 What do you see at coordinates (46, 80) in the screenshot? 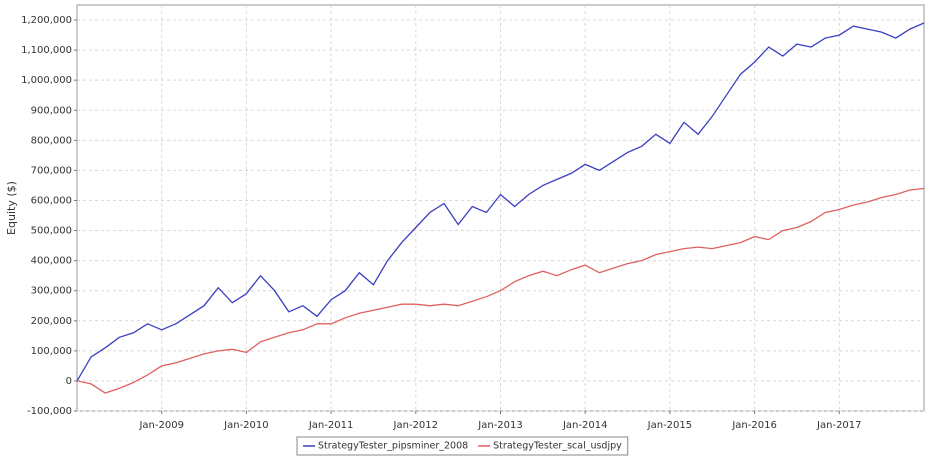
I see `y-tick-label: 1,000,000` at bounding box center [46, 80].